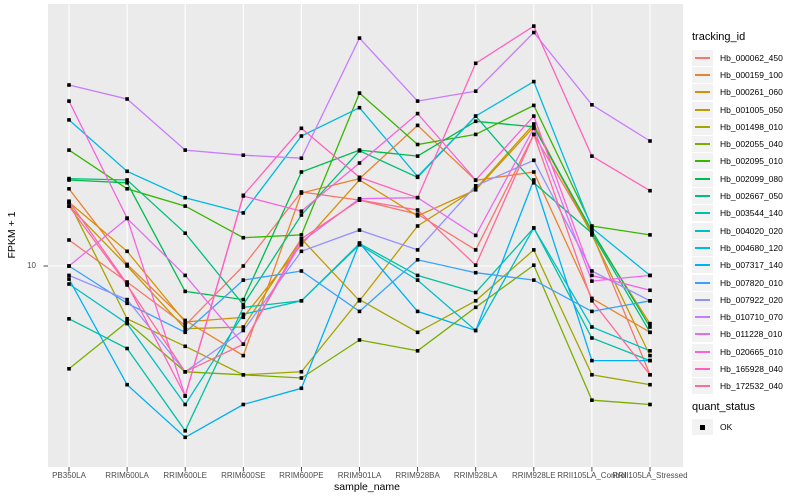 The height and width of the screenshot is (500, 800). What do you see at coordinates (737, 109) in the screenshot?
I see `legend-item-Hb_001005_050: Hb_001005_050` at bounding box center [737, 109].